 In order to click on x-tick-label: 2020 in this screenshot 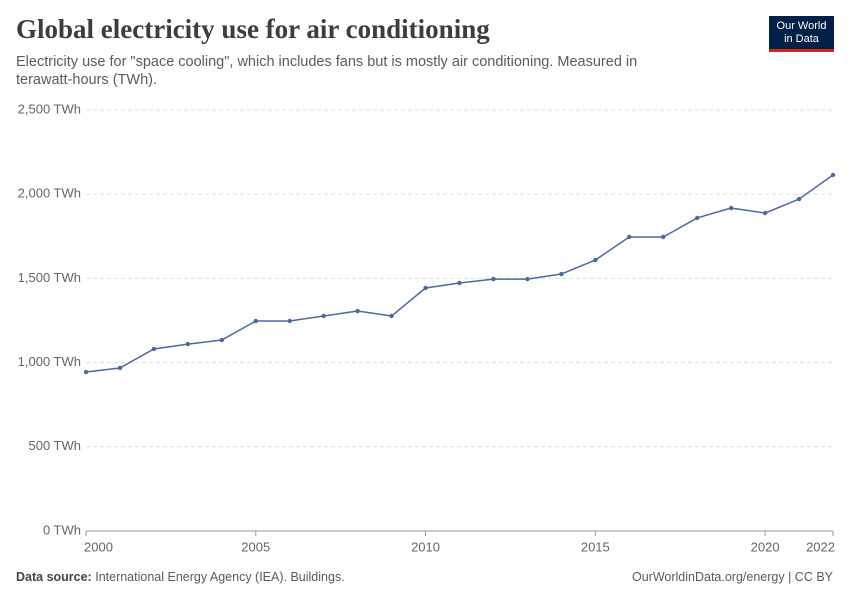, I will do `click(765, 546)`.